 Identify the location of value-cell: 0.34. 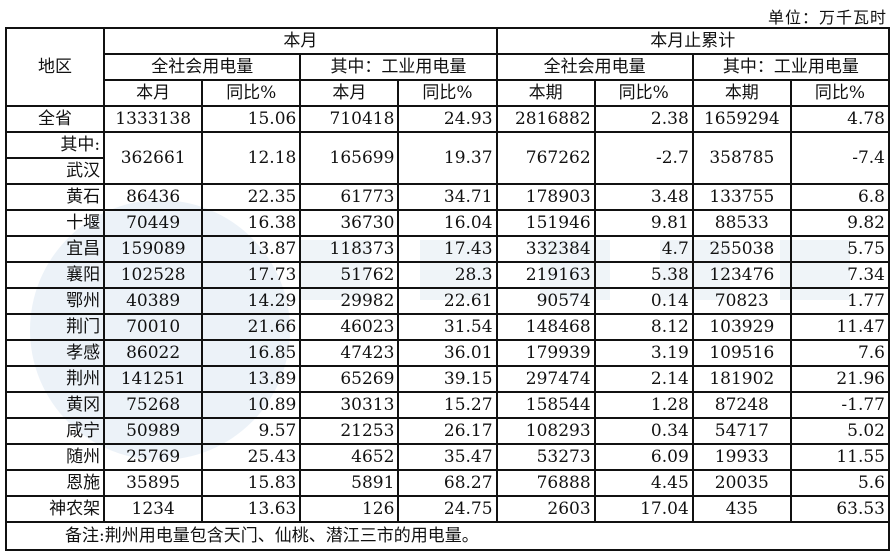
(643, 431).